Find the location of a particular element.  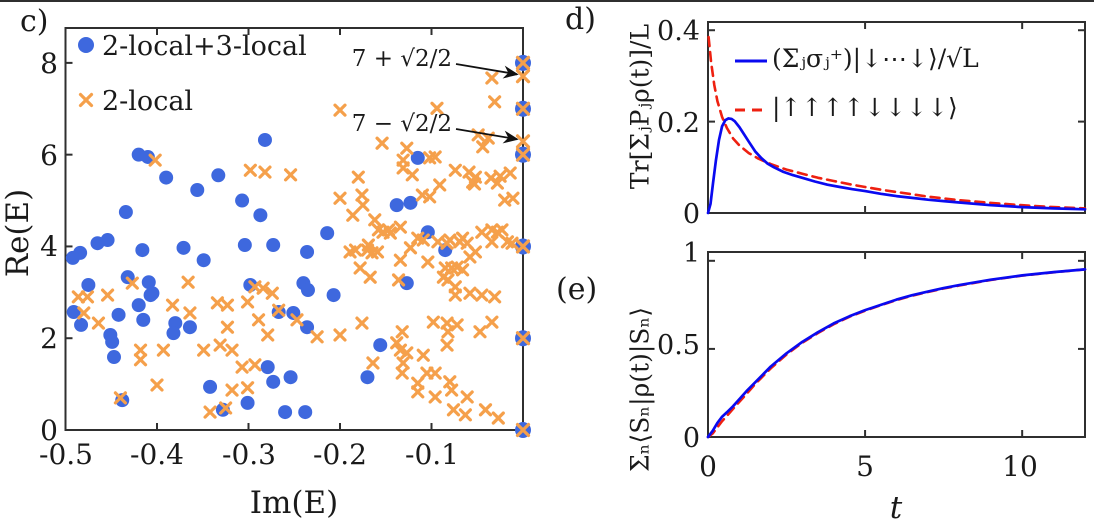

c-xaxis-label: Im(E) is located at coordinates (294, 503).